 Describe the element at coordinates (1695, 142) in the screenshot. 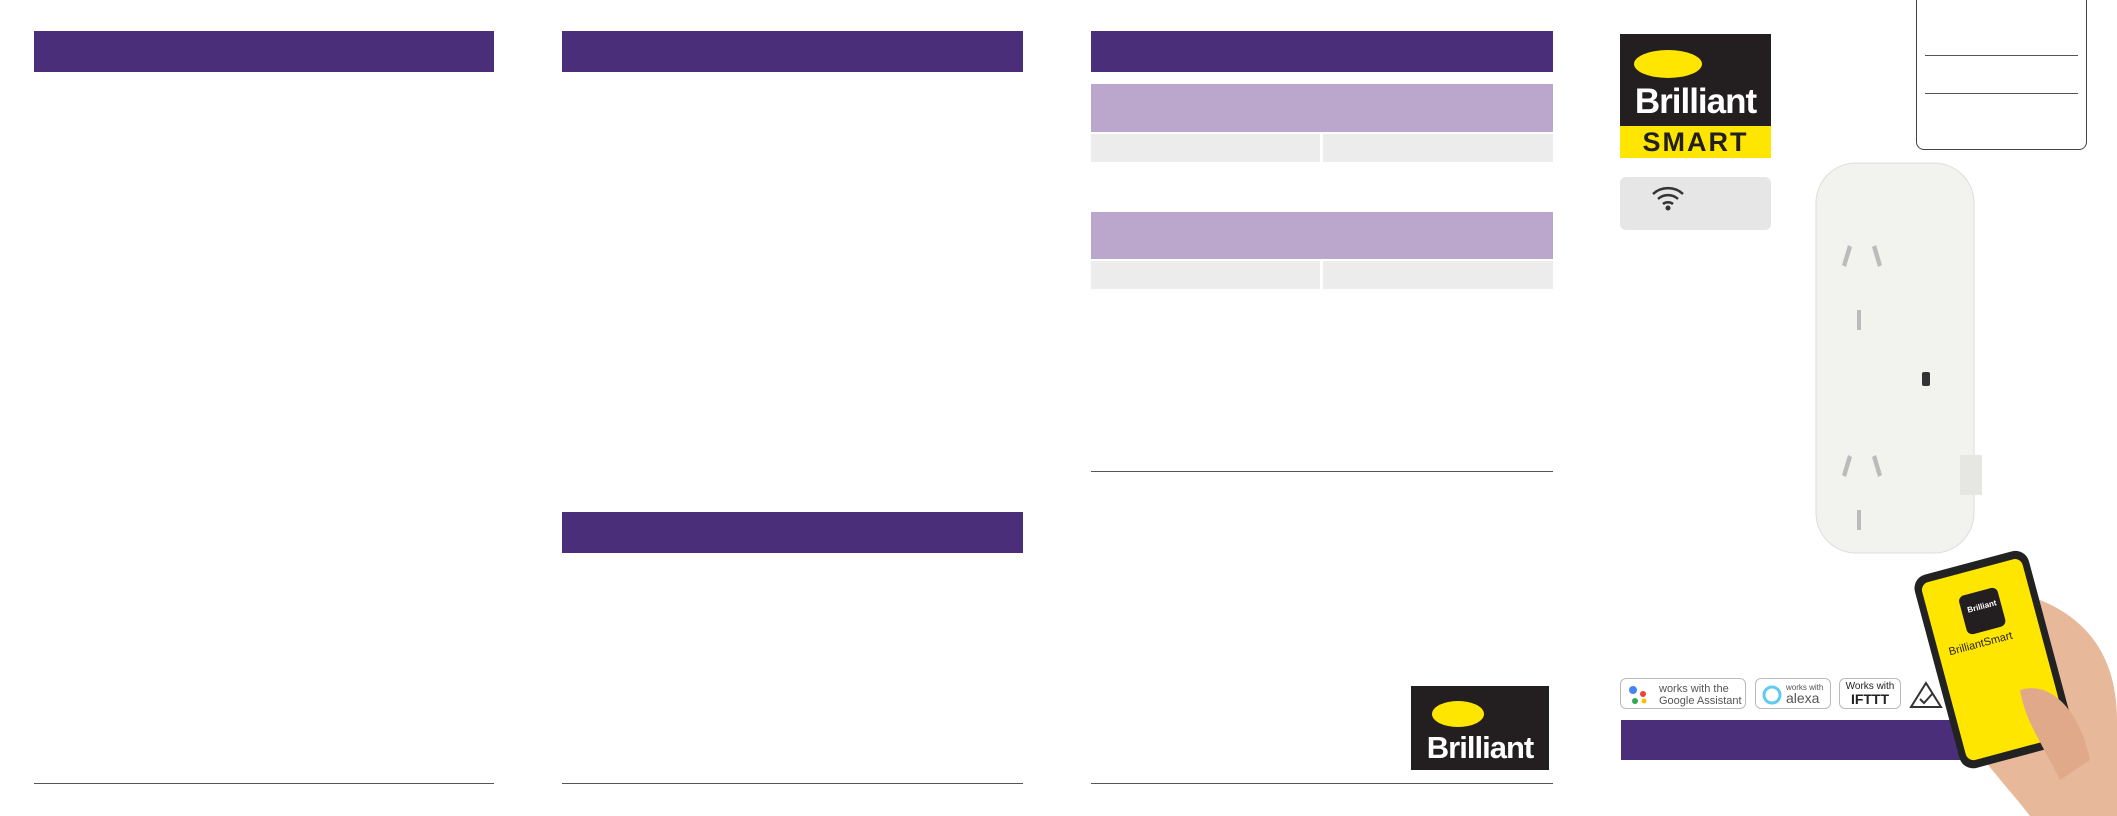

I see `logo-tagline: SMART` at that location.